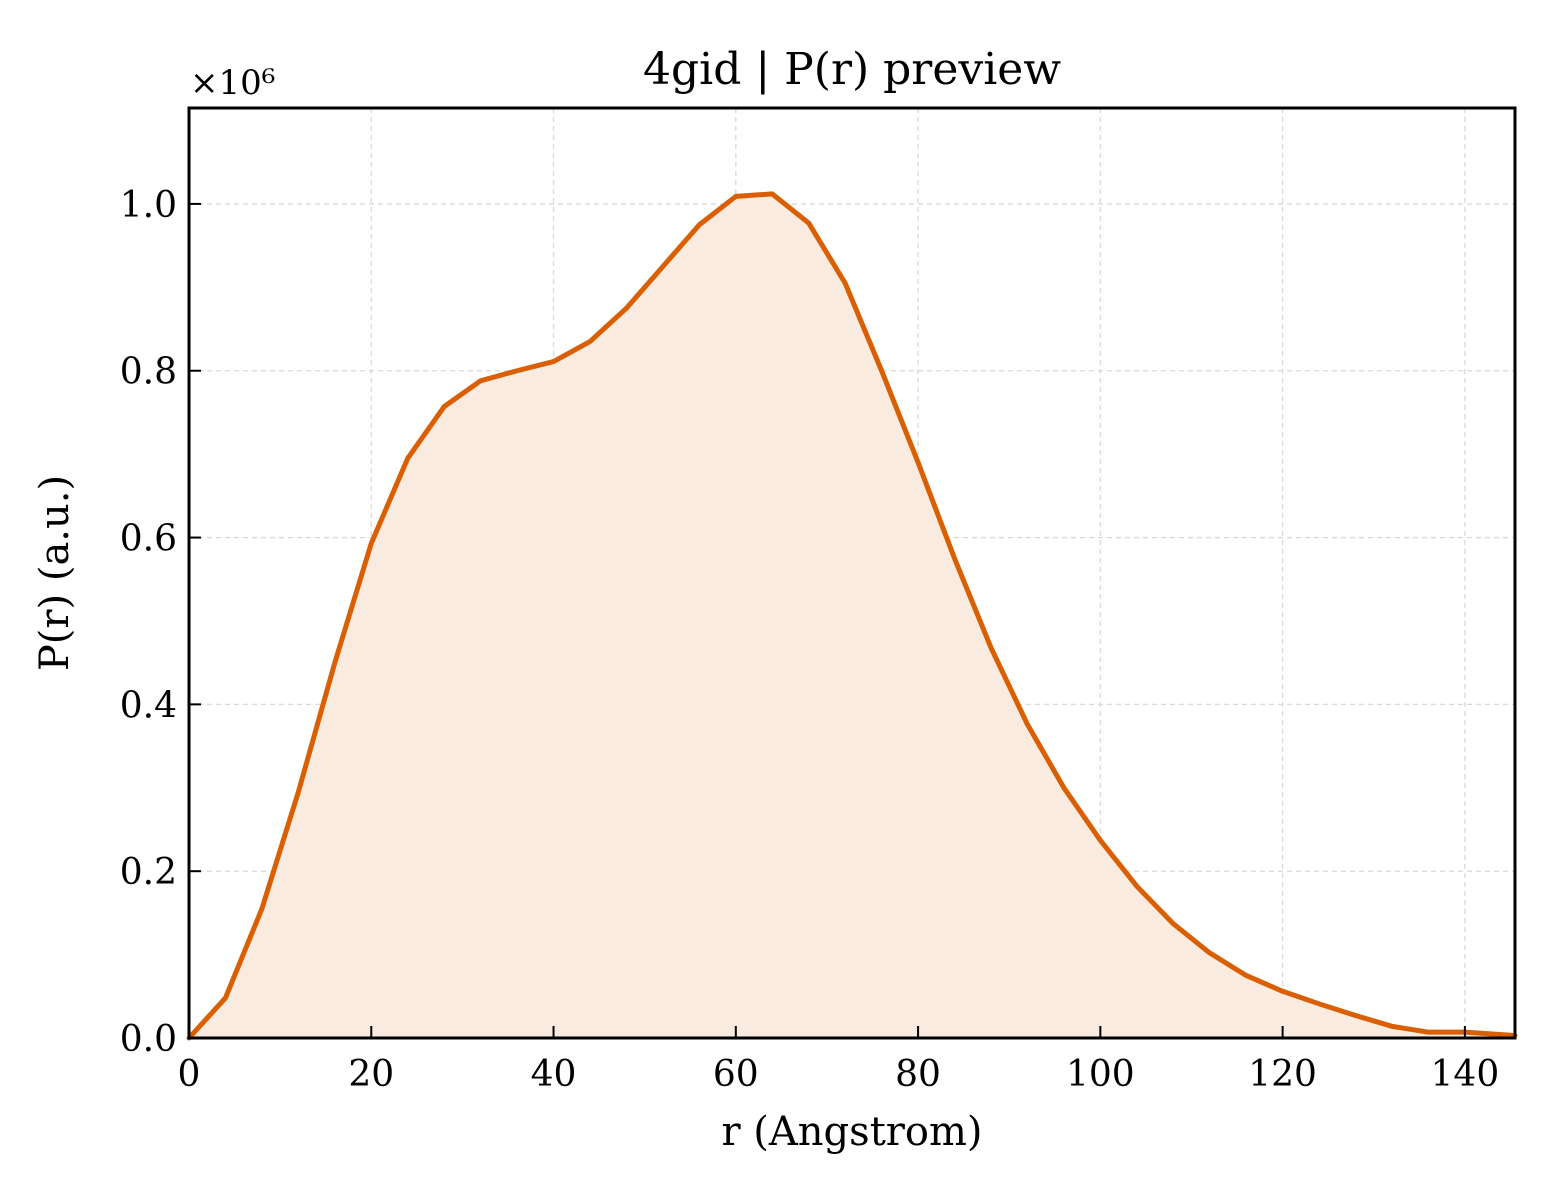  Describe the element at coordinates (918, 1074) in the screenshot. I see `x-tick-label: 80` at that location.